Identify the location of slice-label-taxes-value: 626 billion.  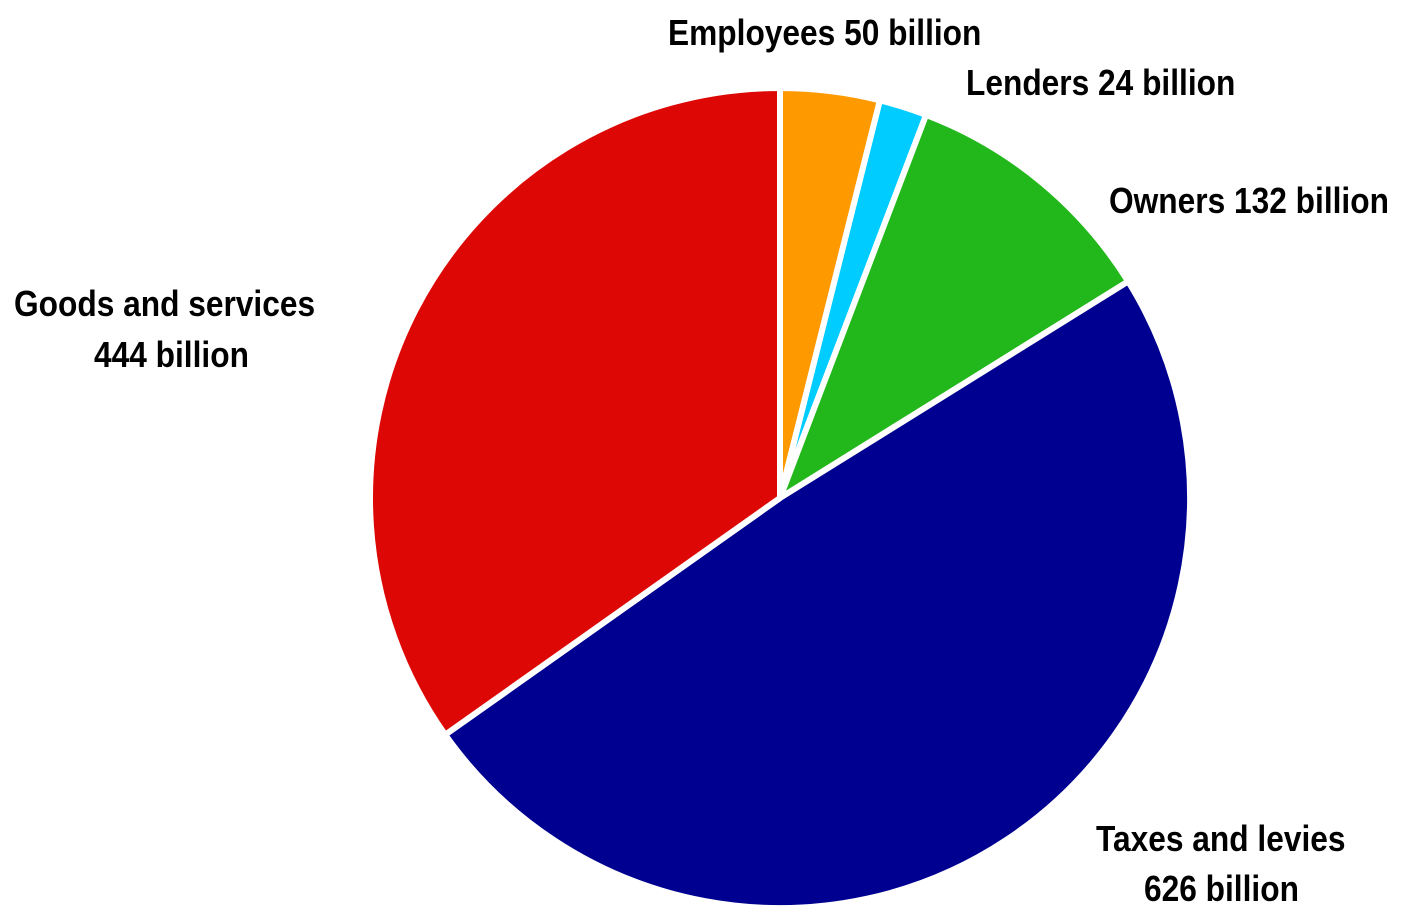
(1221, 888).